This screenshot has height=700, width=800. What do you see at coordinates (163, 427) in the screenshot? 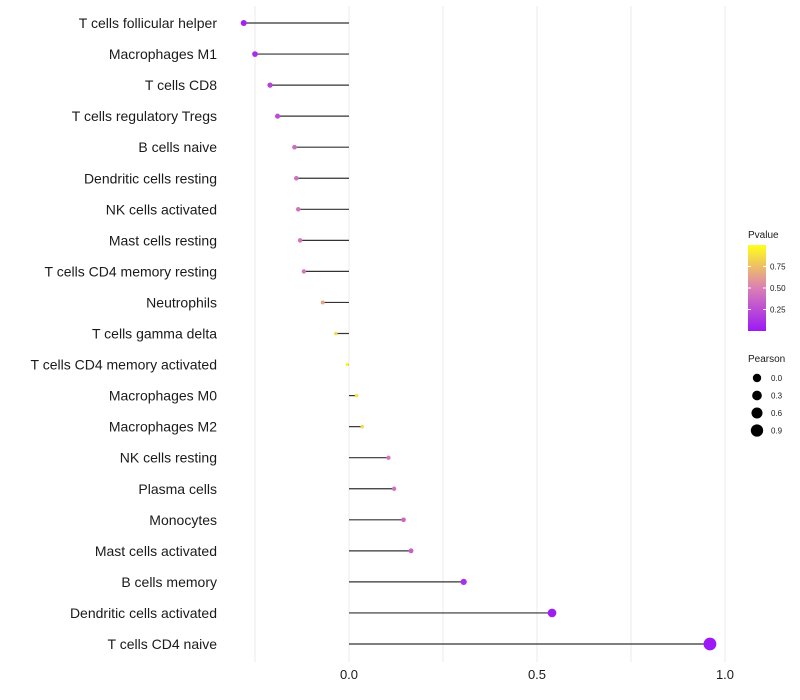
I see `category-label: Macrophages M2` at bounding box center [163, 427].